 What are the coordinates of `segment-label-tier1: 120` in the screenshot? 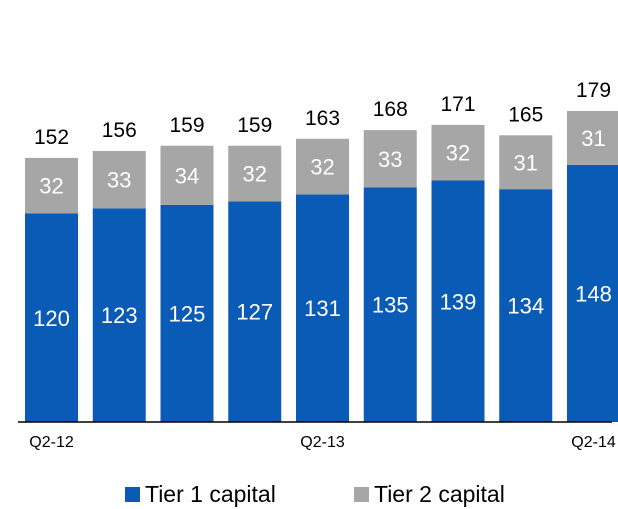 It's located at (51, 318).